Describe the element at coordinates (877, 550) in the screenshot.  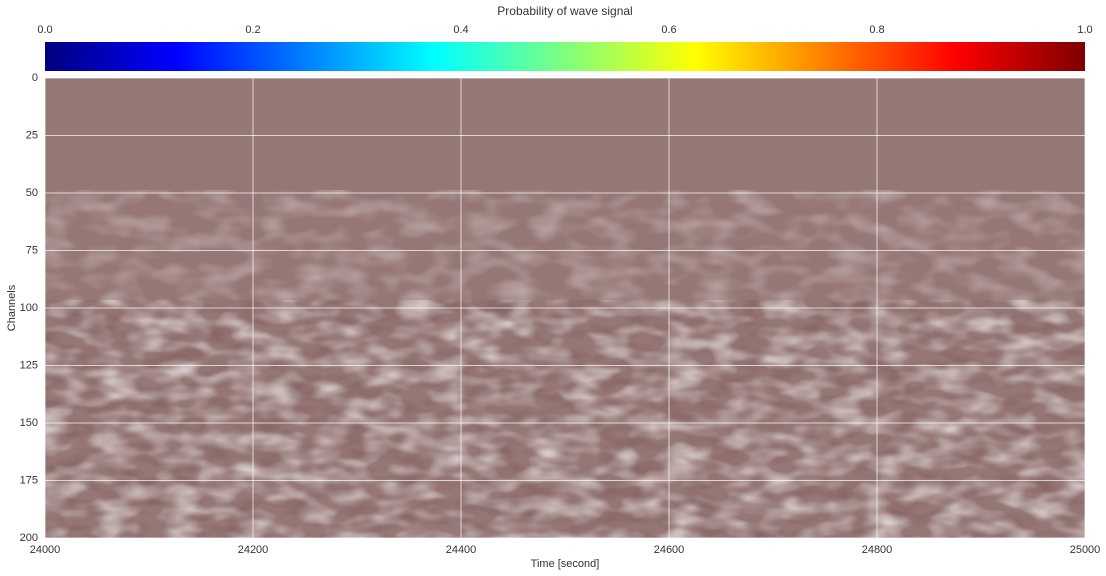
I see `x-tick-label: 24800` at that location.